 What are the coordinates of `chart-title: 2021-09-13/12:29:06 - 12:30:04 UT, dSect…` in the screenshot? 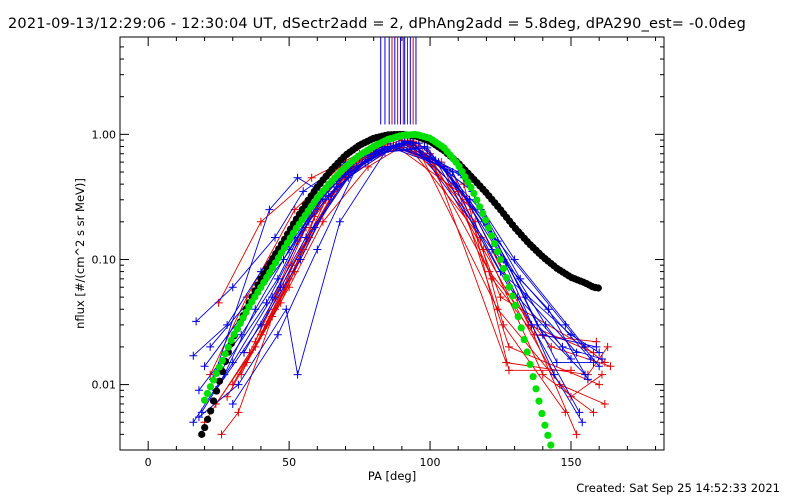 It's located at (377, 24).